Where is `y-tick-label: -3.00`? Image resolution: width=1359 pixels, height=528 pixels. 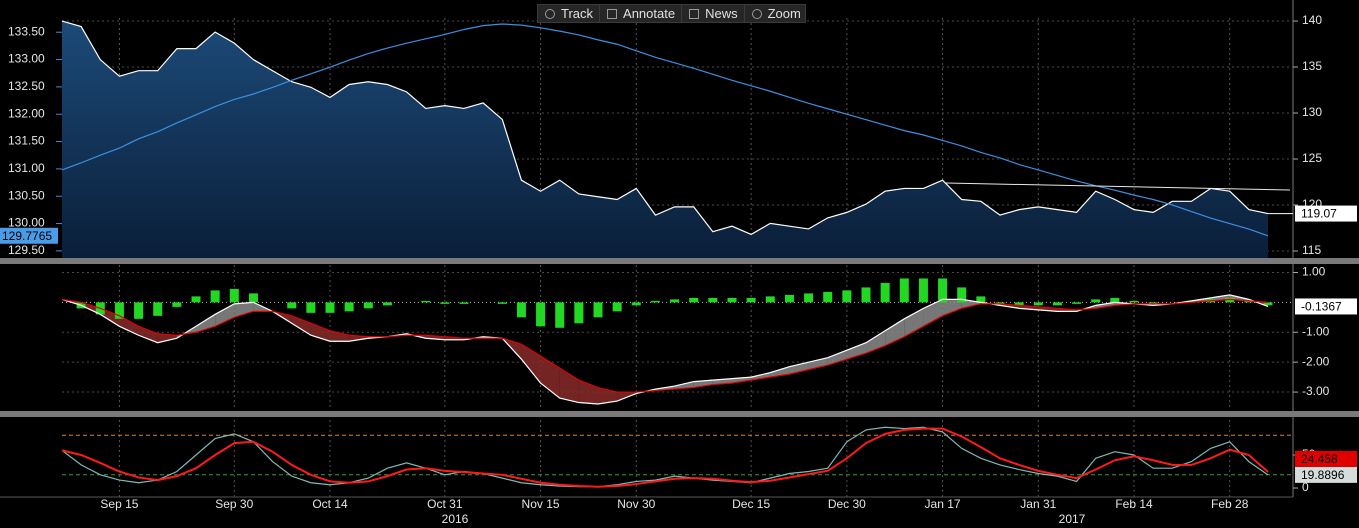 y-tick-label: -3.00 is located at coordinates (1316, 391).